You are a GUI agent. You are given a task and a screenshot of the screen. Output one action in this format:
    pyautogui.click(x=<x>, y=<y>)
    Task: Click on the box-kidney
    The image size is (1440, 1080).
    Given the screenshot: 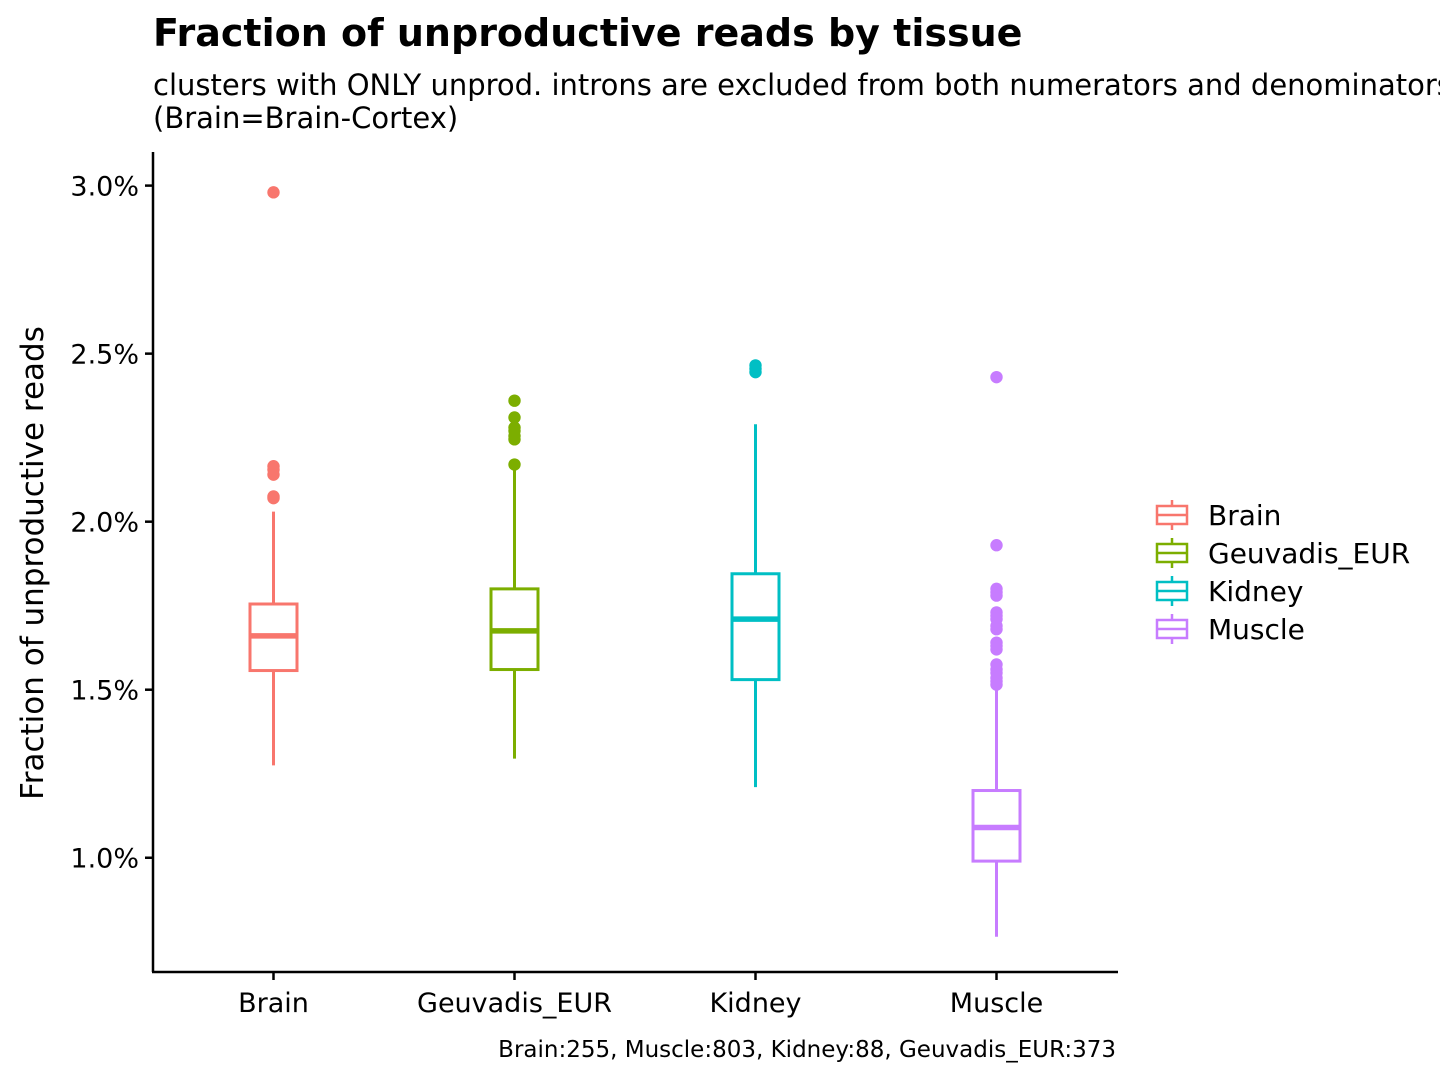 What is the action you would take?
    pyautogui.click(x=755, y=573)
    